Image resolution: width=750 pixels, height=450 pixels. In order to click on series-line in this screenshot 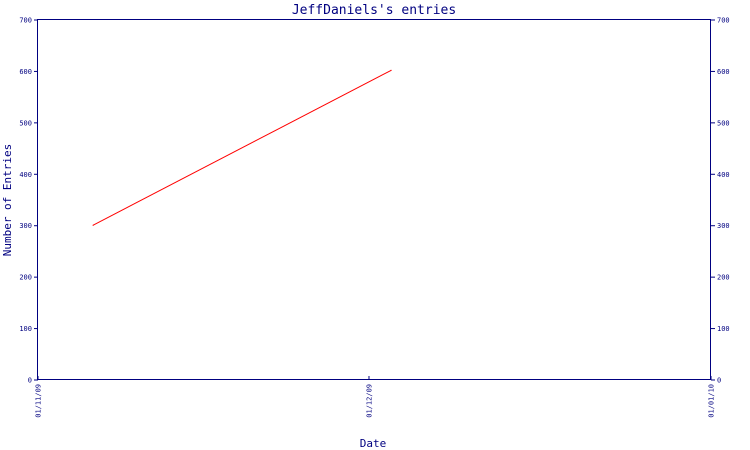, I will do `click(242, 147)`.